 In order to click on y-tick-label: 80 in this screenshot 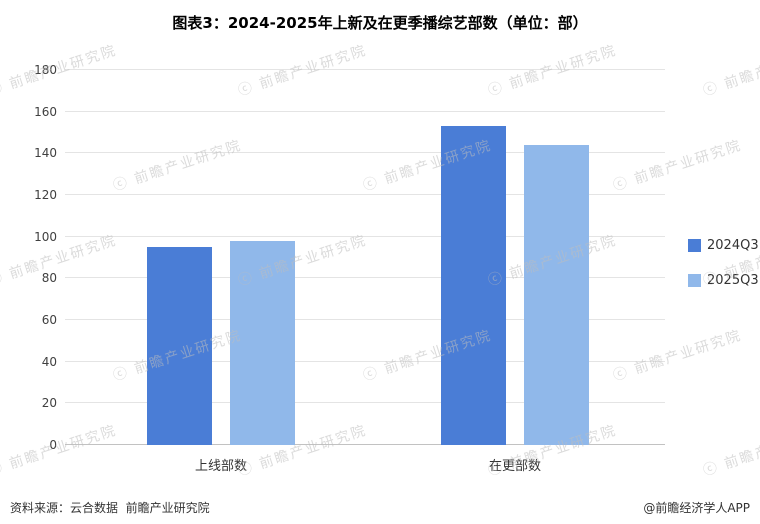, I will do `click(49, 278)`.